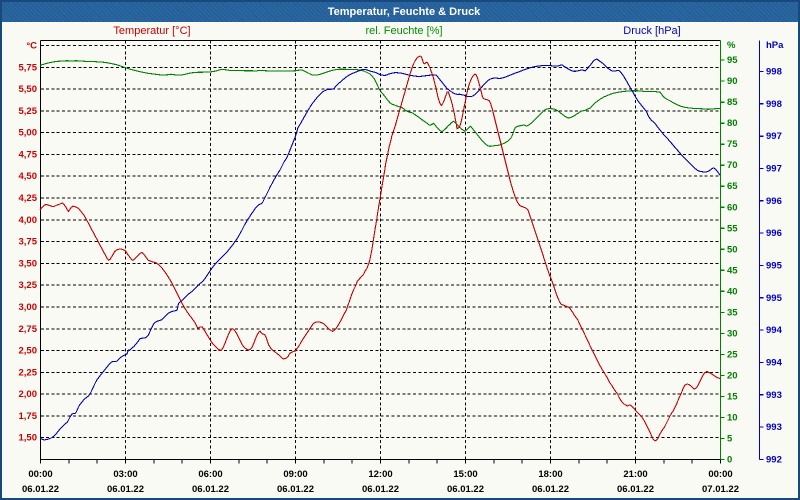 The height and width of the screenshot is (500, 800). I want to click on svg-text: 2,25, so click(28, 372).